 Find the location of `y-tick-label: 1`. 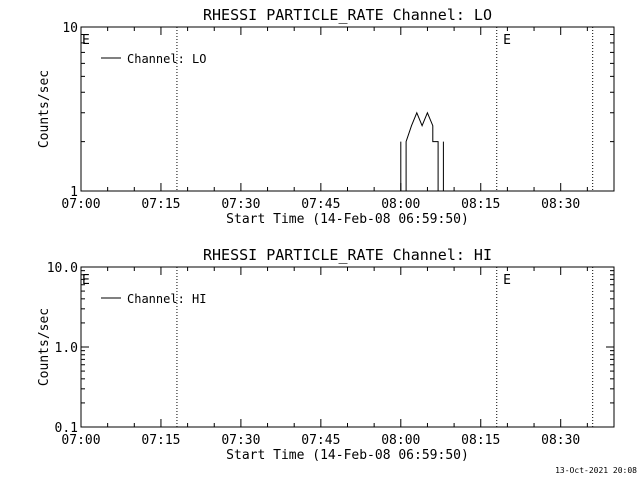

y-tick-label: 1 is located at coordinates (74, 192).